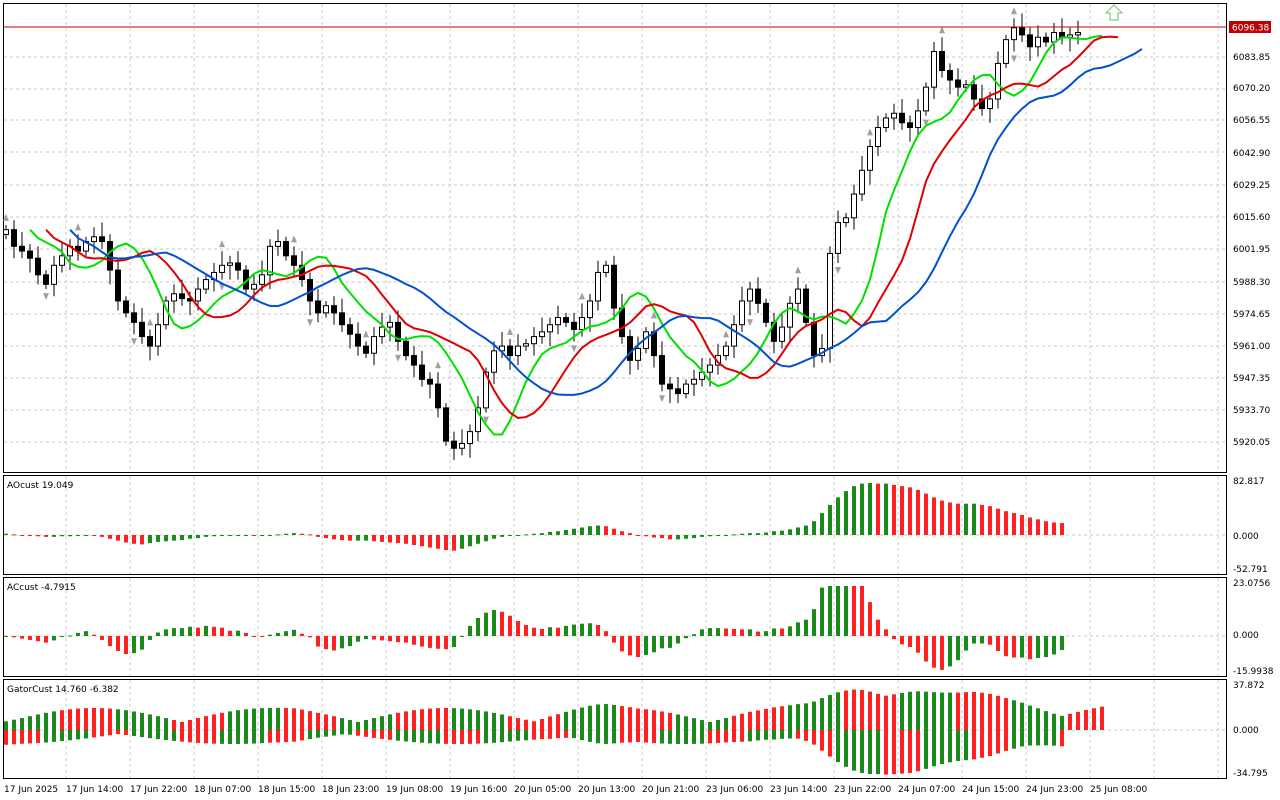 Image resolution: width=1280 pixels, height=800 pixels. Describe the element at coordinates (286, 790) in the screenshot. I see `time-tick: 18 Jun 15:00` at that location.